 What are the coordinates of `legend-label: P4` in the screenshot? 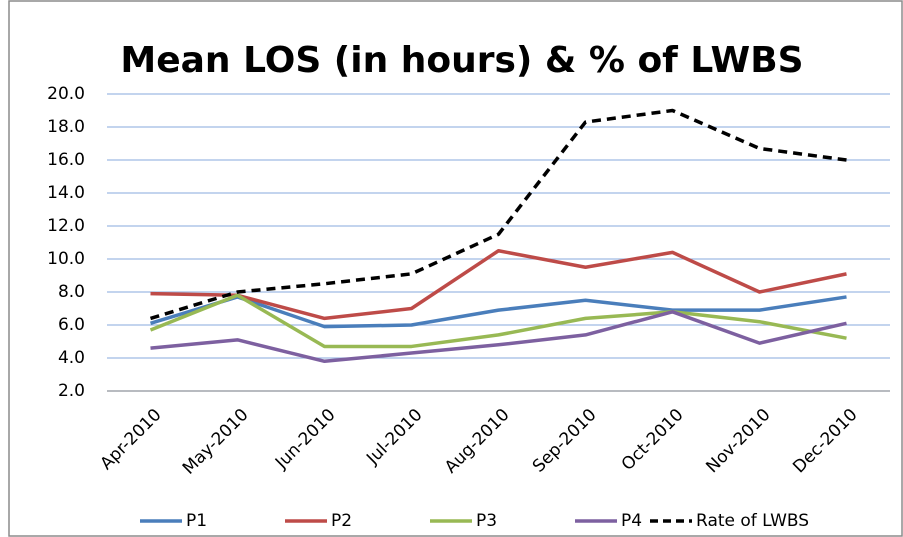 It's located at (631, 521).